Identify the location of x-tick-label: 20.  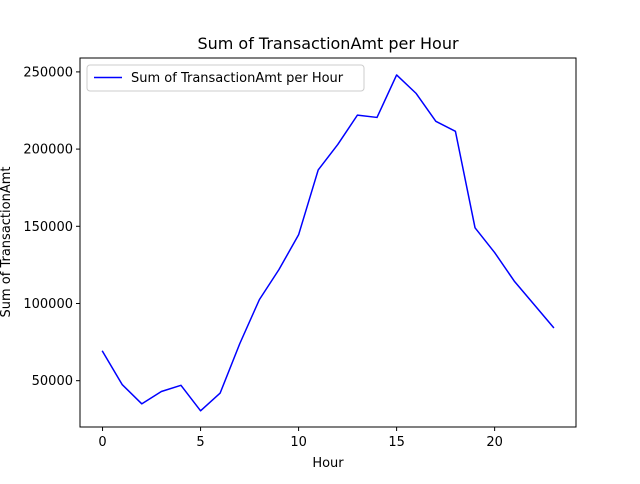
(494, 442).